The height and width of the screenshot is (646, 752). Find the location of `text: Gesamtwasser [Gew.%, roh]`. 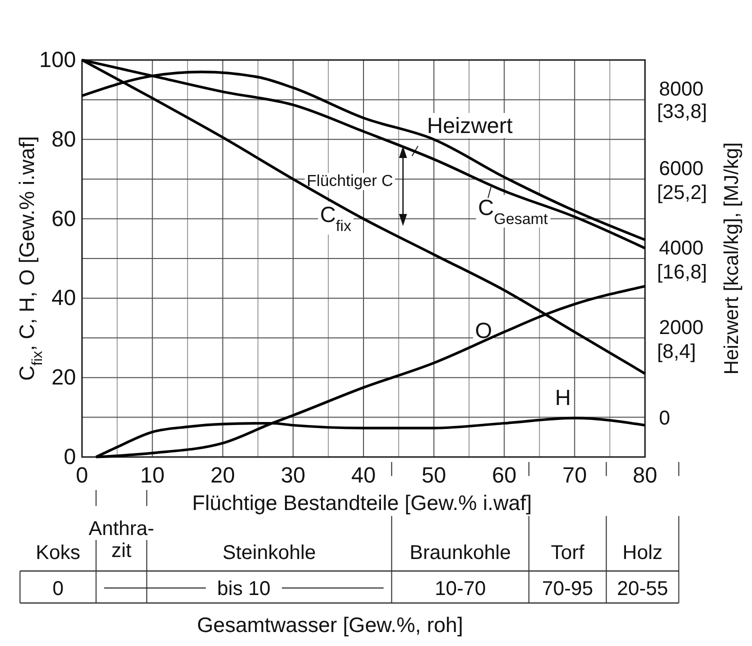

text: Gesamtwasser [Gew.%, roh] is located at coordinates (330, 625).